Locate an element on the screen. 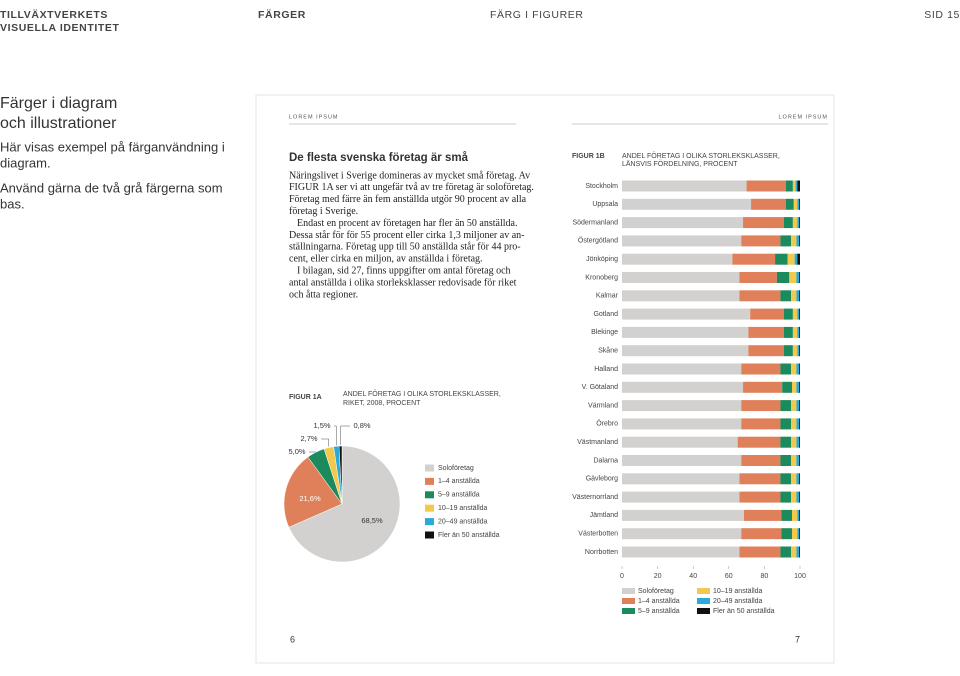 Image resolution: width=960 pixels, height=676 pixels. figure-label: FIGUR 1A is located at coordinates (305, 397).